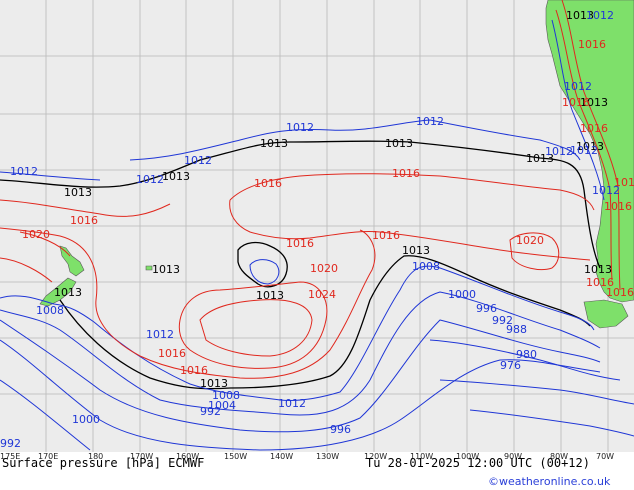 The image size is (634, 490). I want to click on lon-tick: 80W, so click(559, 456).